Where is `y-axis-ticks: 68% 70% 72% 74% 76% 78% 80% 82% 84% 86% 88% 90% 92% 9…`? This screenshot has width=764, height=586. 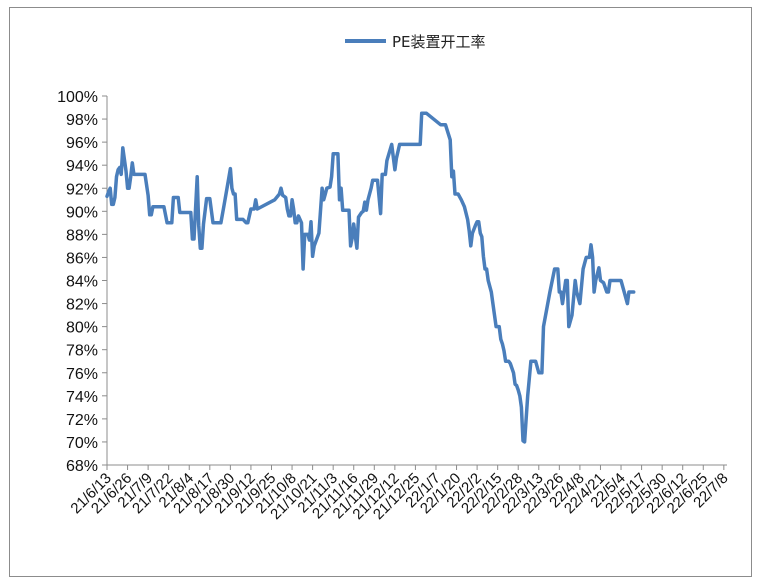
y-axis-ticks: 68% 70% 72% 74% 76% 78% 80% 82% 84% 86% 88% 90% 92% 9… is located at coordinates (82, 282).